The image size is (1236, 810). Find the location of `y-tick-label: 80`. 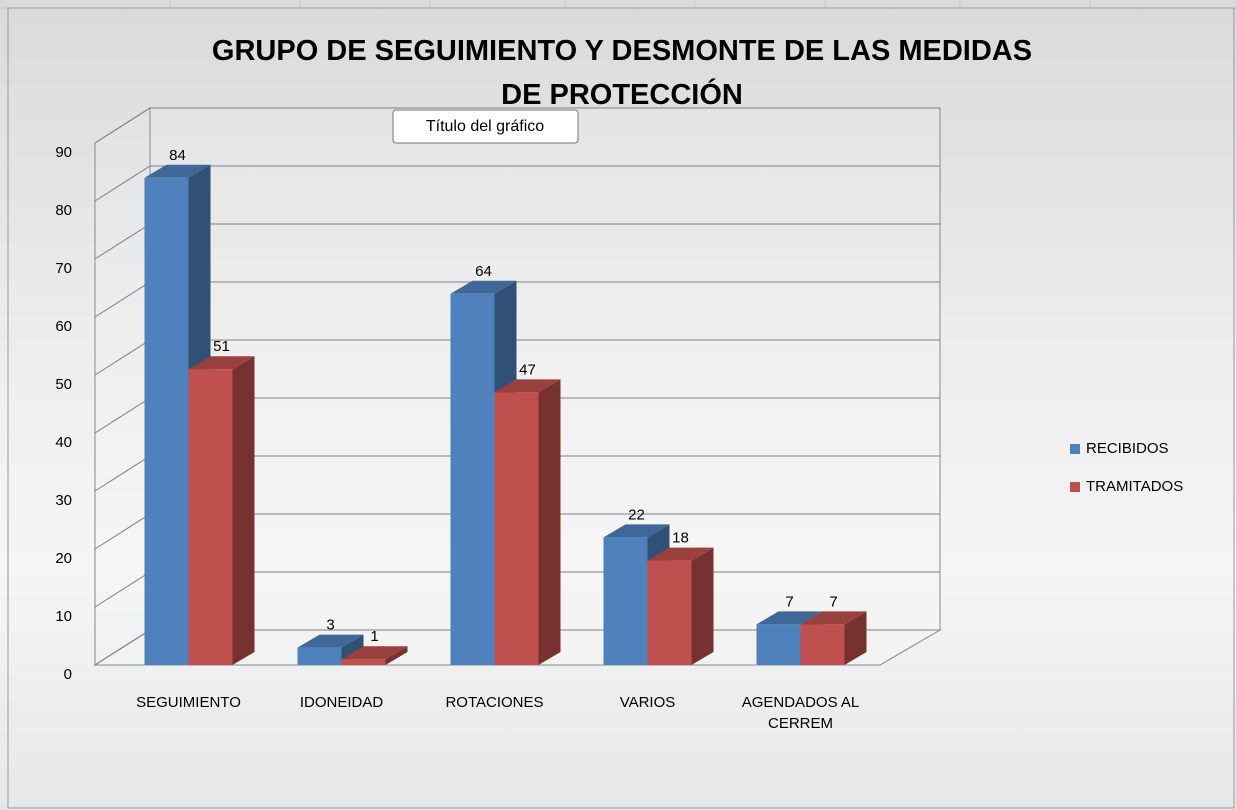

y-tick-label: 80 is located at coordinates (63, 210).